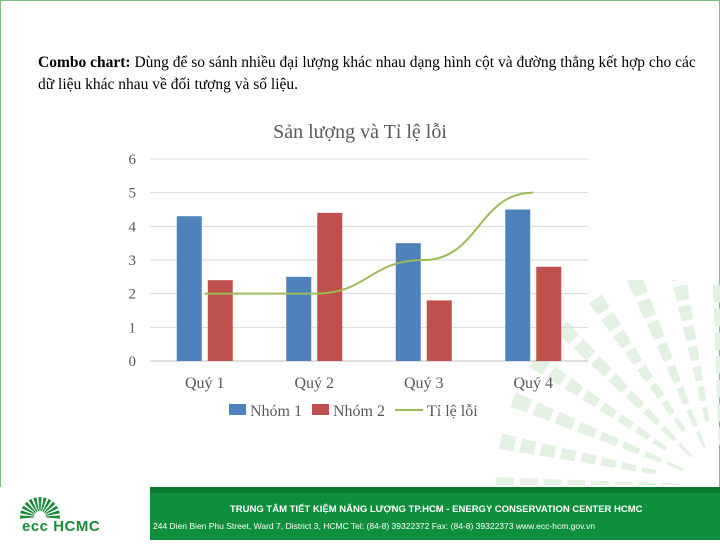 This screenshot has height=545, width=720. I want to click on legend-label: Tỉ lệ lỗi, so click(452, 411).